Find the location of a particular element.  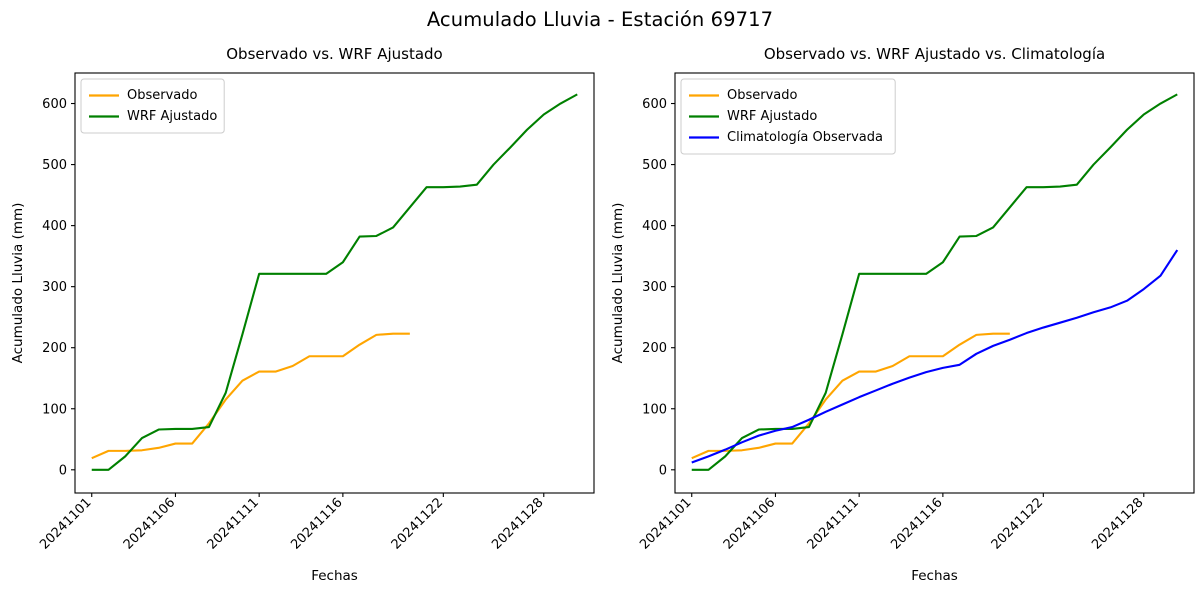

figure-suptitle: Acumulado Lluvia - Estación 69717 is located at coordinates (600, 19).